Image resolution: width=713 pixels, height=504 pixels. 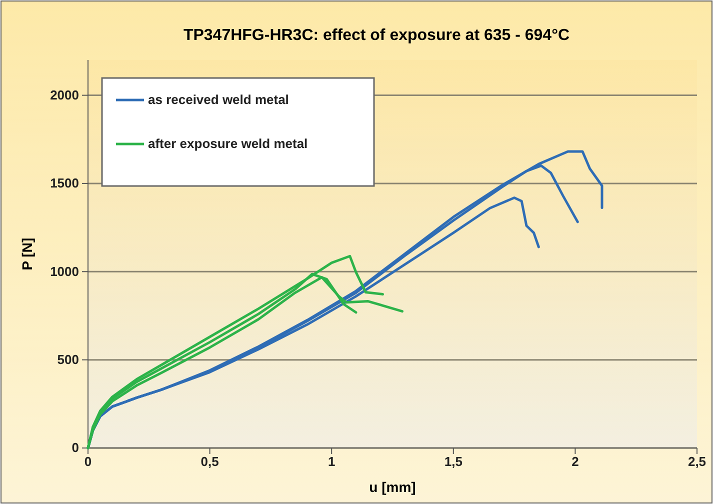 I want to click on legend-label: after exposure weld metal, so click(x=228, y=143).